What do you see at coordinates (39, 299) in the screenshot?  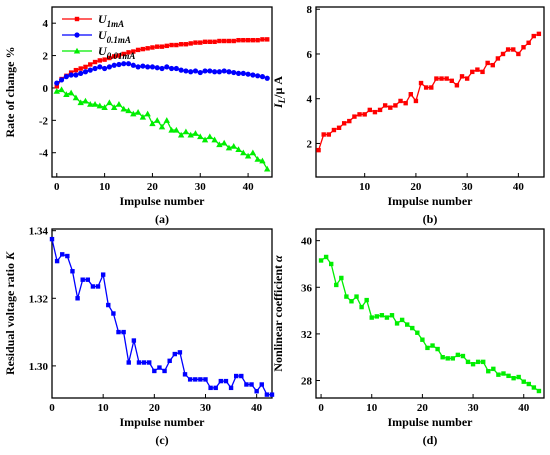 I see `y-tick-label: 1.32` at bounding box center [39, 299].